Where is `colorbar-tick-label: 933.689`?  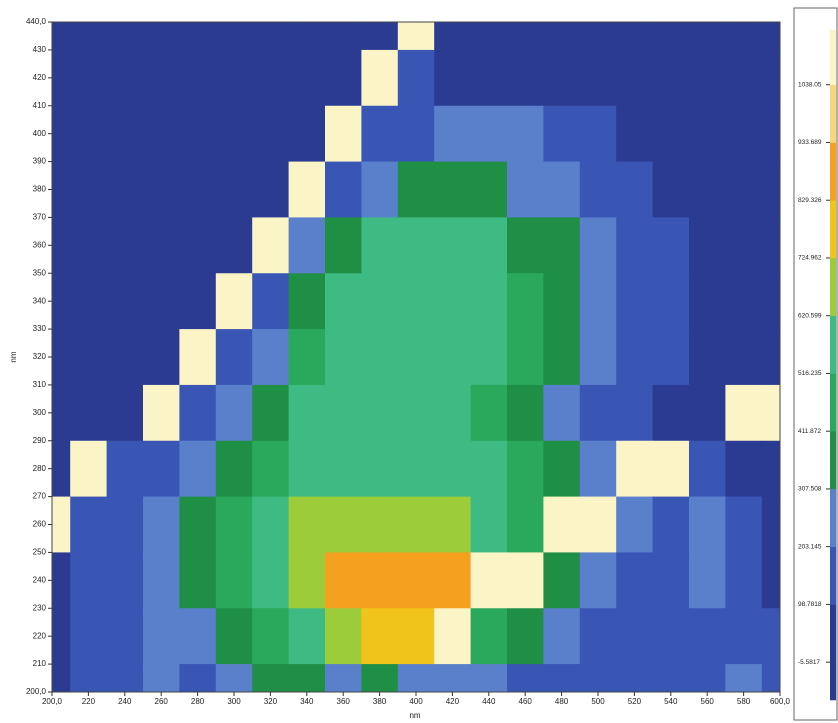
colorbar-tick-label: 933.689 is located at coordinates (810, 142).